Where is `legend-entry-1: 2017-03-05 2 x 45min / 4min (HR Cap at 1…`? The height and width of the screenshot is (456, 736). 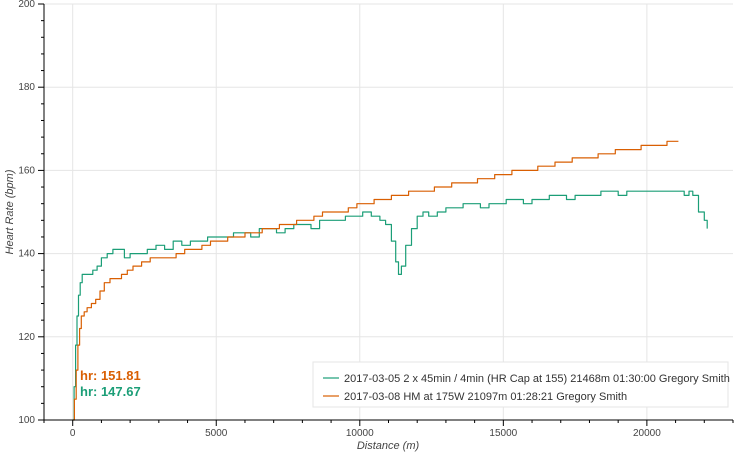
legend-entry-1: 2017-03-05 2 x 45min / 4min (HR Cap at 1… is located at coordinates (537, 379).